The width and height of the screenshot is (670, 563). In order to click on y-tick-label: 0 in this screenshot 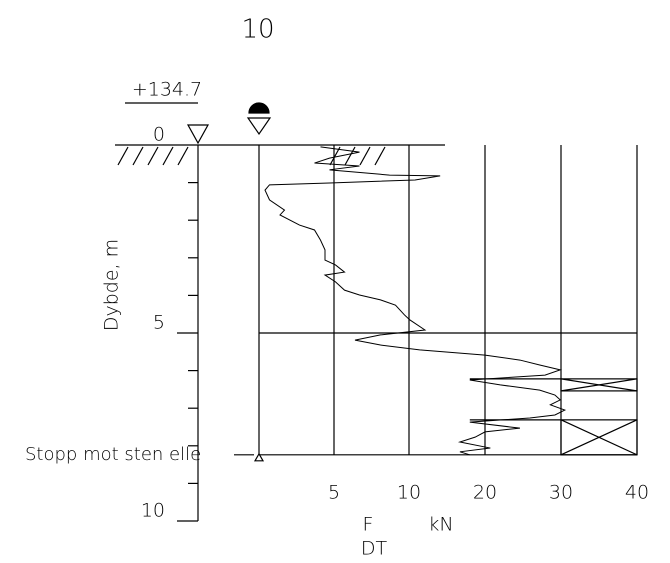, I will do `click(159, 135)`.